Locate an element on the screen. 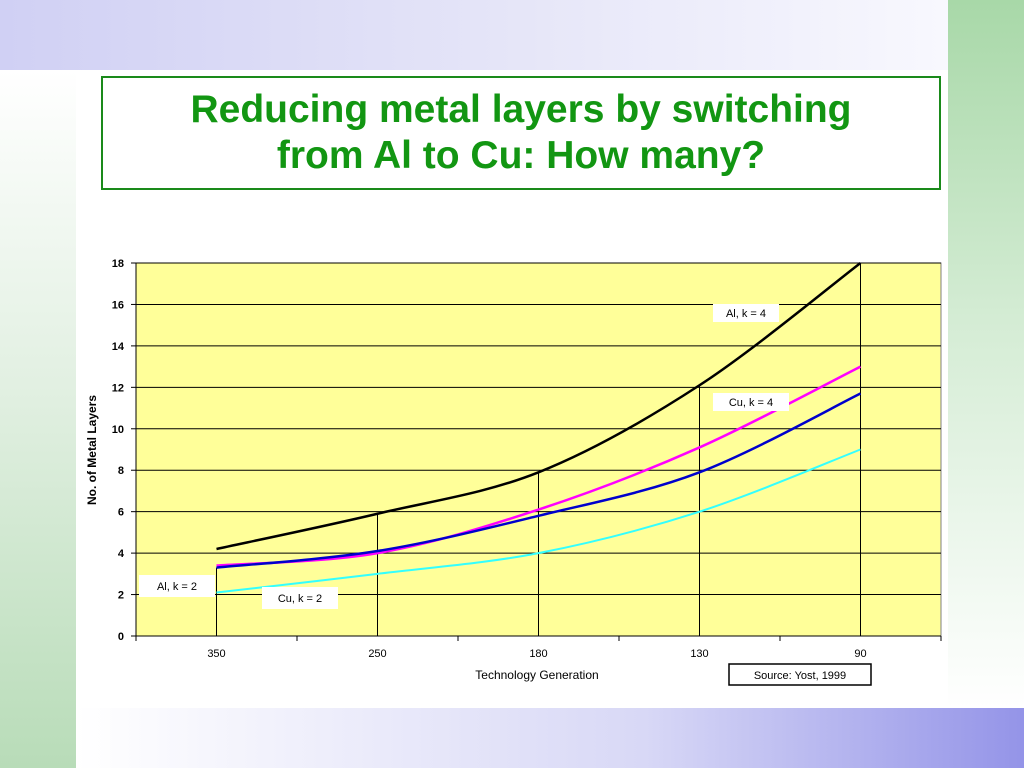 The height and width of the screenshot is (768, 1024). annotation-label: Cu, k = 2 is located at coordinates (300, 599).